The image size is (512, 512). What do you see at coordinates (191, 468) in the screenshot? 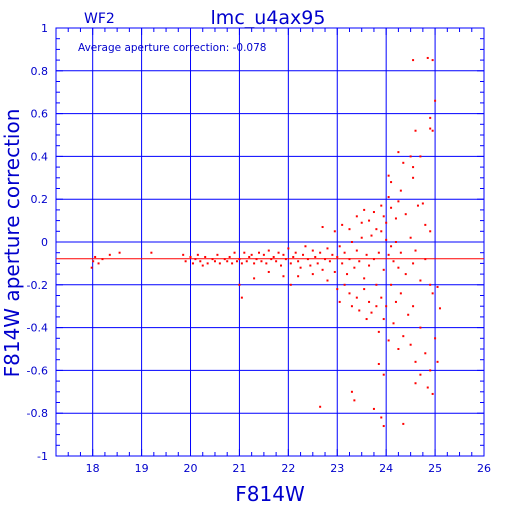
I see `x-tick-label: 20` at bounding box center [191, 468].